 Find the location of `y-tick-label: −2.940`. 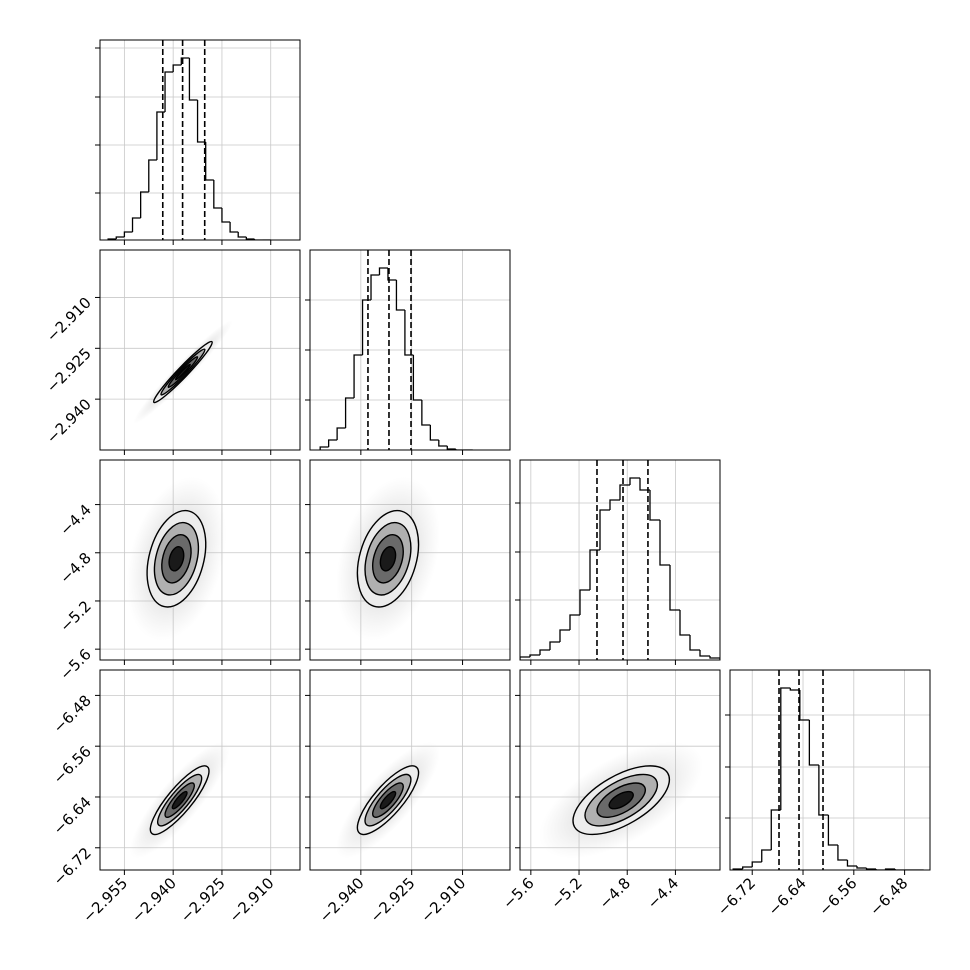

y-tick-label: −2.940 is located at coordinates (69, 421).